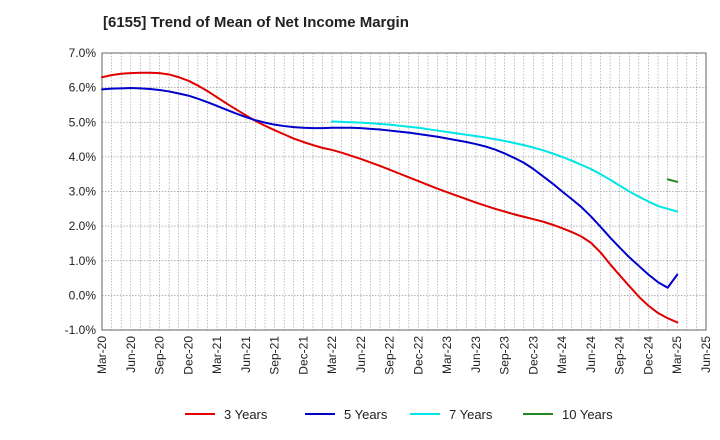  Describe the element at coordinates (471, 414) in the screenshot. I see `legend-label: 7 Years` at that location.